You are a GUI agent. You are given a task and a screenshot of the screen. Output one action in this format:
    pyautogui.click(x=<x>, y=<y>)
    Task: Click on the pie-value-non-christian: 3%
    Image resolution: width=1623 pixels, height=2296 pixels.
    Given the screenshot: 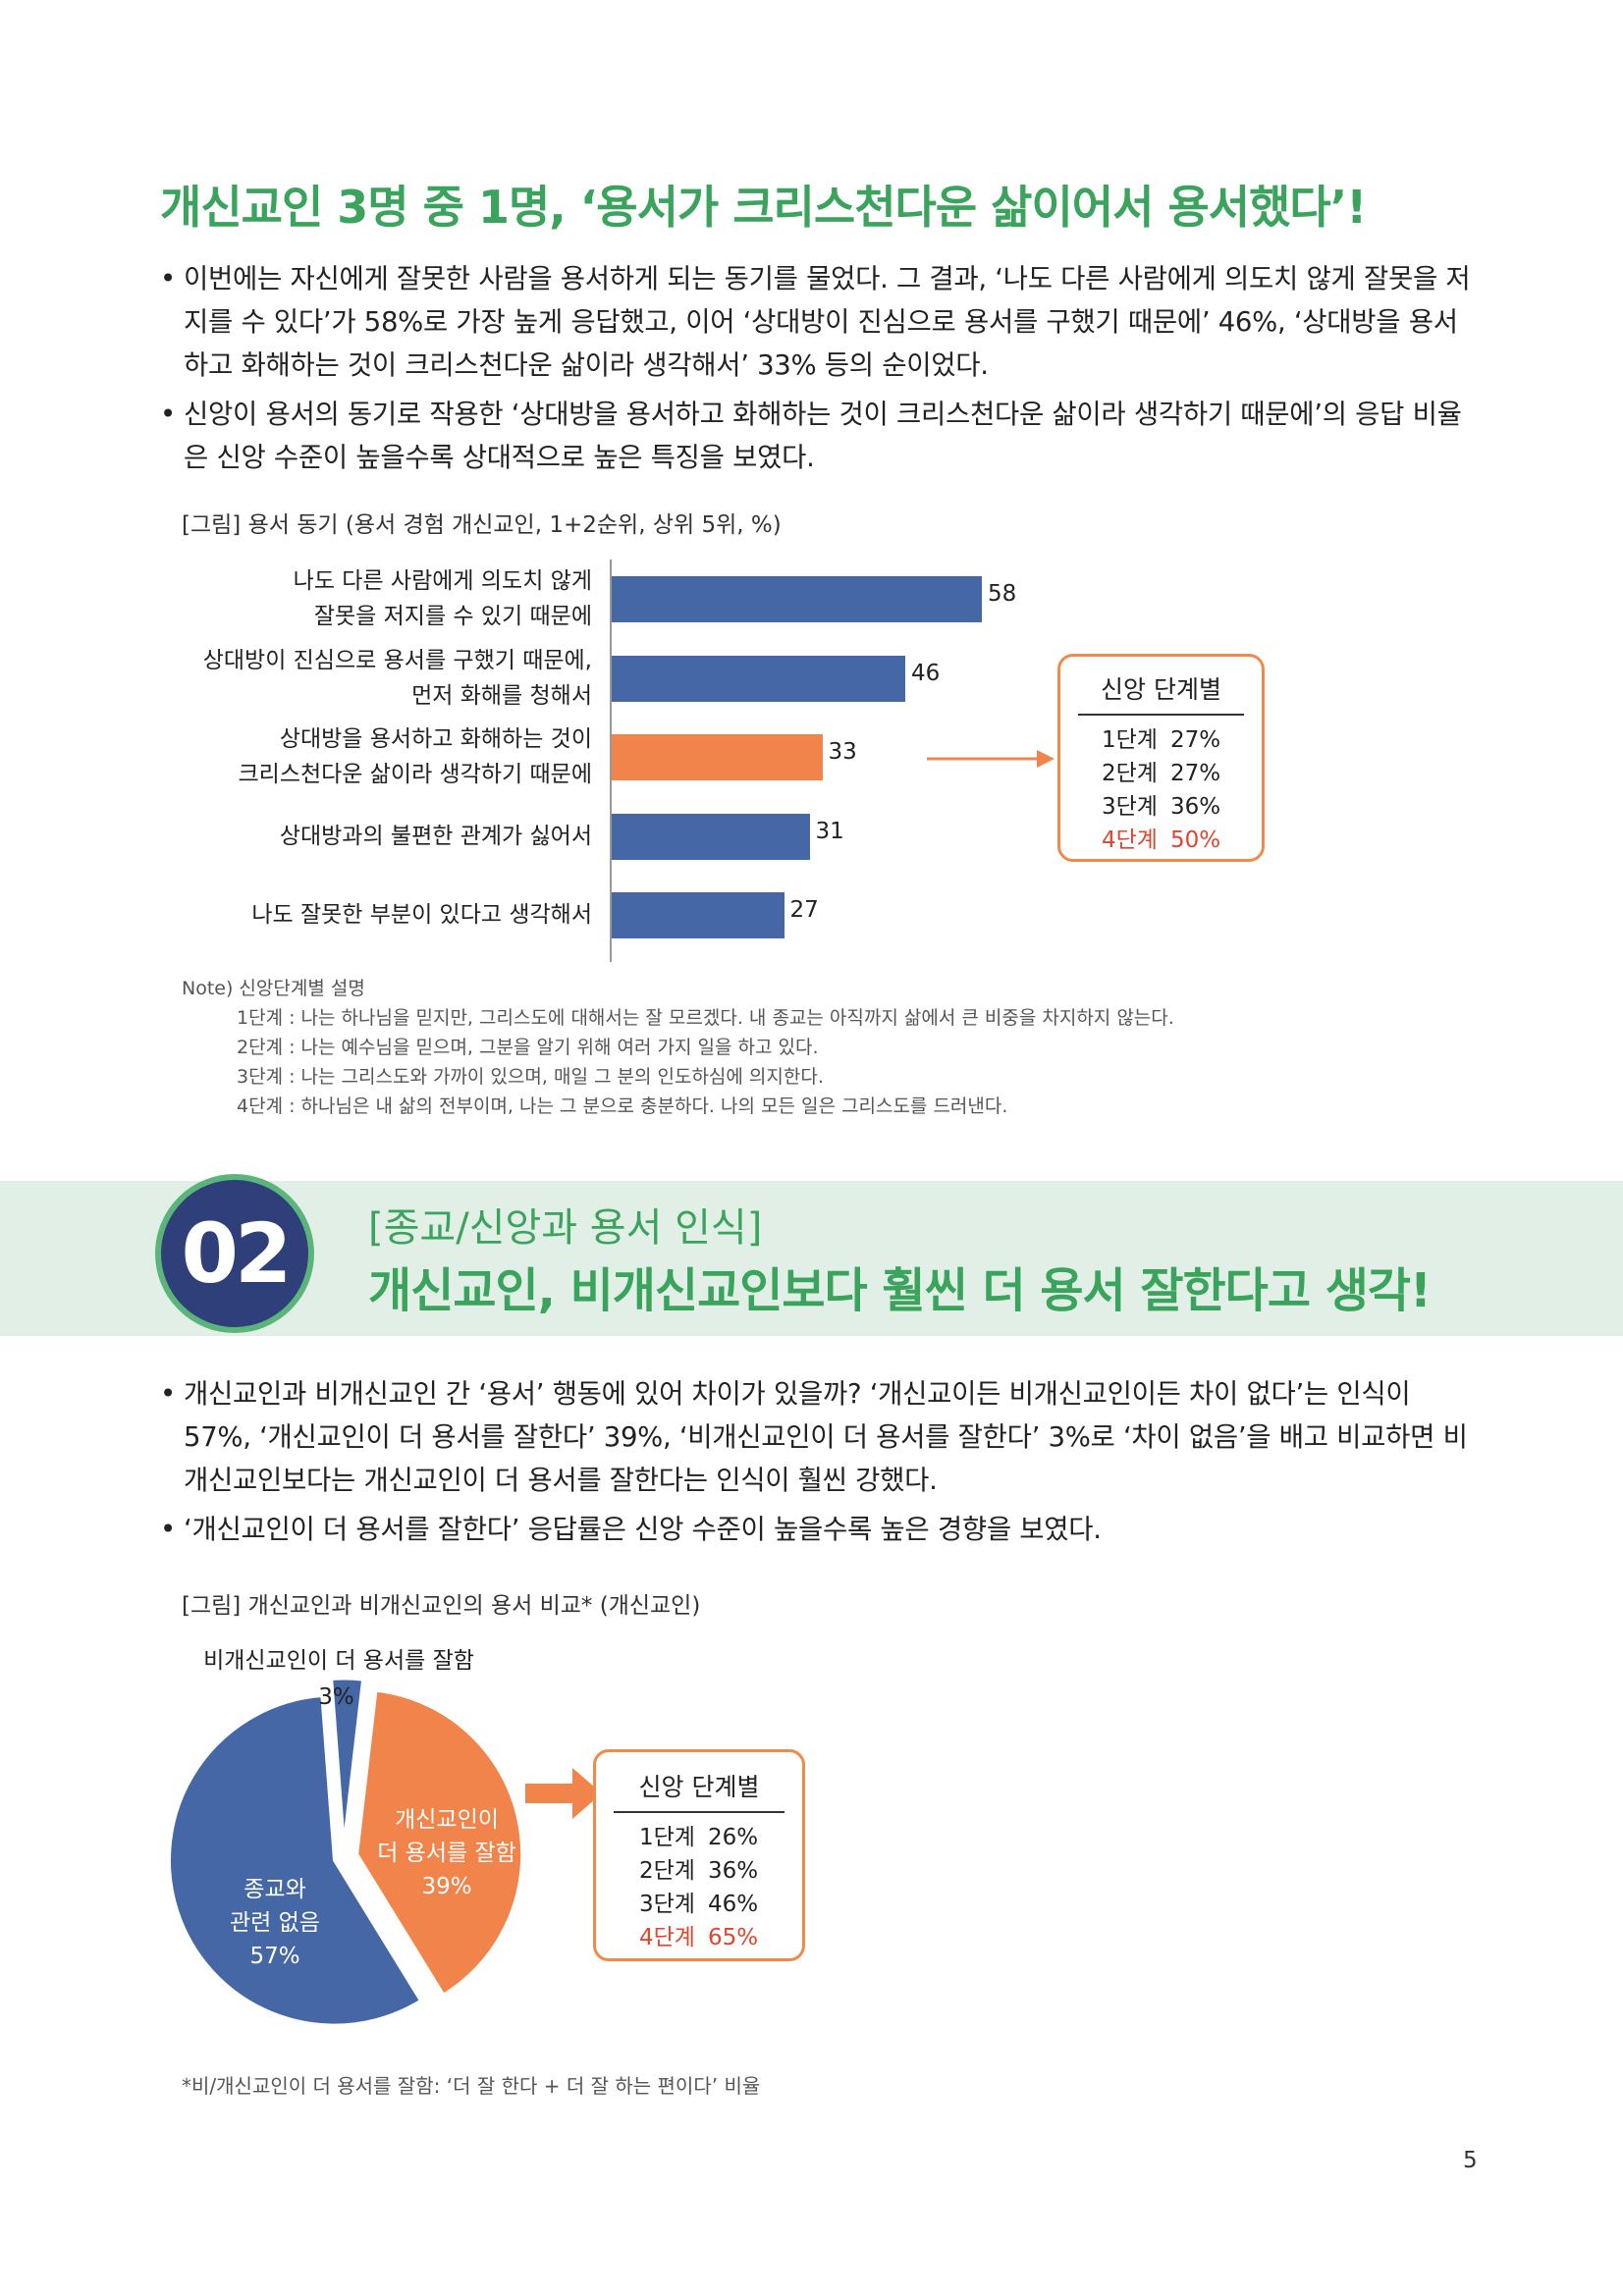 What is the action you would take?
    pyautogui.click(x=336, y=1697)
    